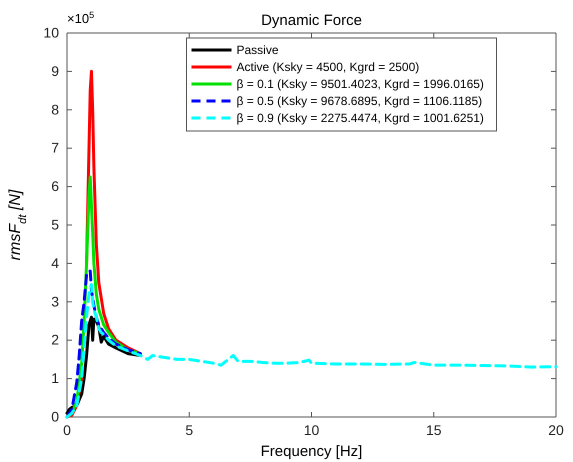 The image size is (573, 462). What do you see at coordinates (55, 340) in the screenshot?
I see `y-tick-label: 2` at bounding box center [55, 340].